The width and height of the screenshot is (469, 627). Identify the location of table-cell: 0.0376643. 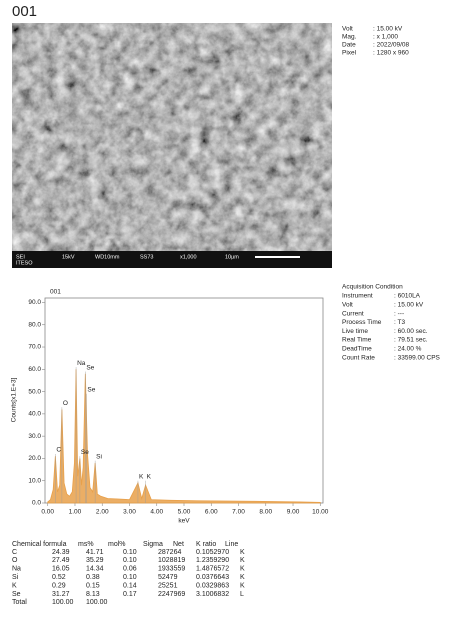
(212, 577).